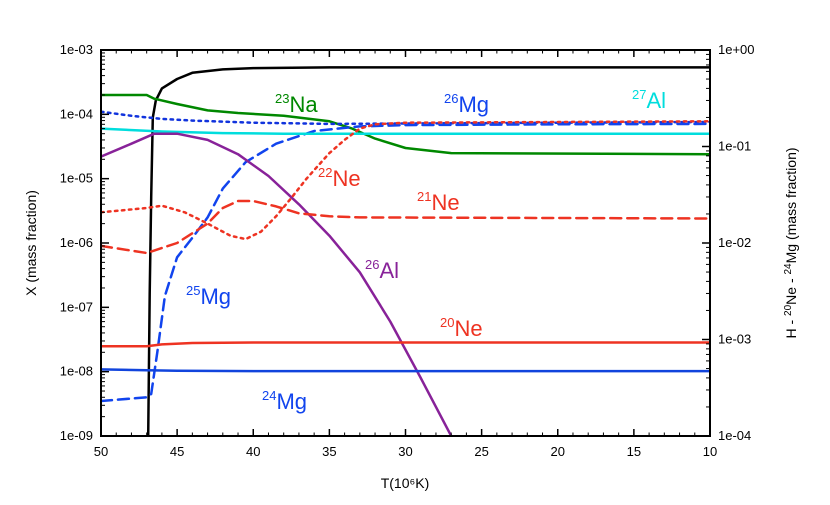  What do you see at coordinates (447, 322) in the screenshot?
I see `series-label-mass-number: 20` at bounding box center [447, 322].